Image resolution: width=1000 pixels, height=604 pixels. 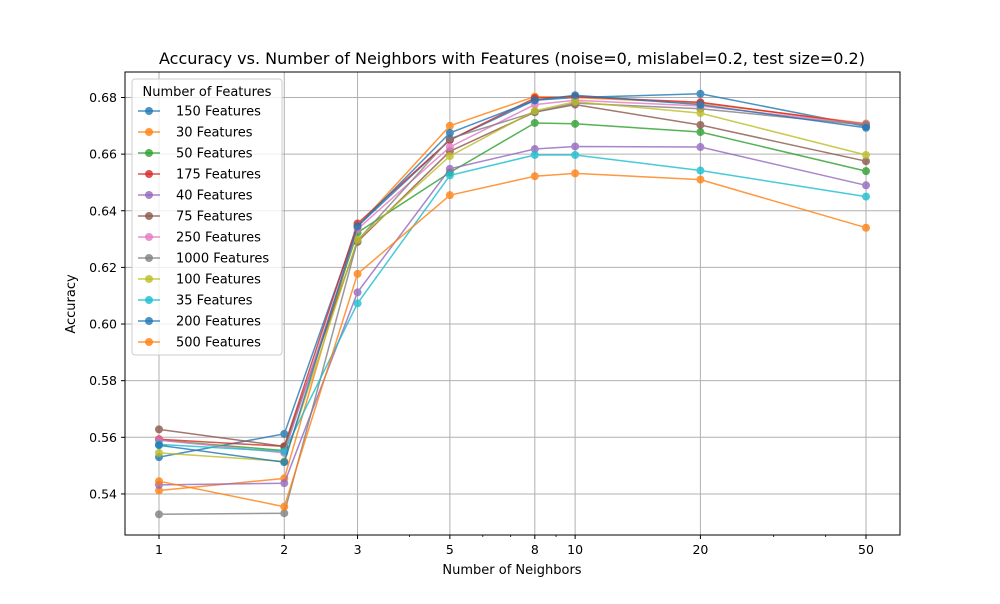 I want to click on legend-label: 30 Features, so click(x=214, y=133).